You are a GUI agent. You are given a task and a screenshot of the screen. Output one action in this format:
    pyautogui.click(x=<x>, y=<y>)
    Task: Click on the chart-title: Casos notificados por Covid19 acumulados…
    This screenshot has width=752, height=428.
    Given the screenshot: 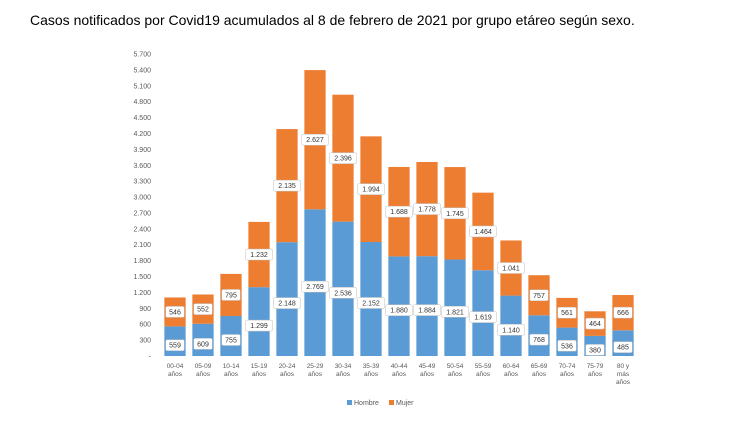 What is the action you would take?
    pyautogui.click(x=332, y=20)
    